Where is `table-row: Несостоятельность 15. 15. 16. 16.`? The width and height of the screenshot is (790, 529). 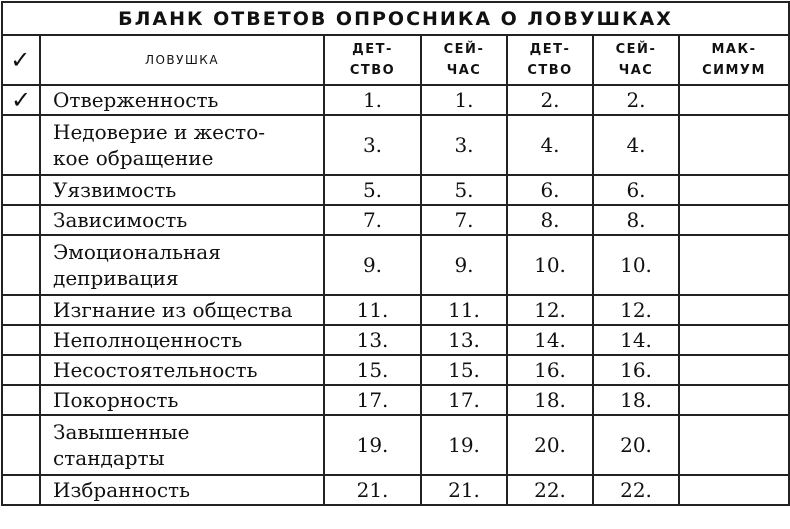 table-row: Несостоятельность 15. 15. 16. 16. is located at coordinates (395, 370).